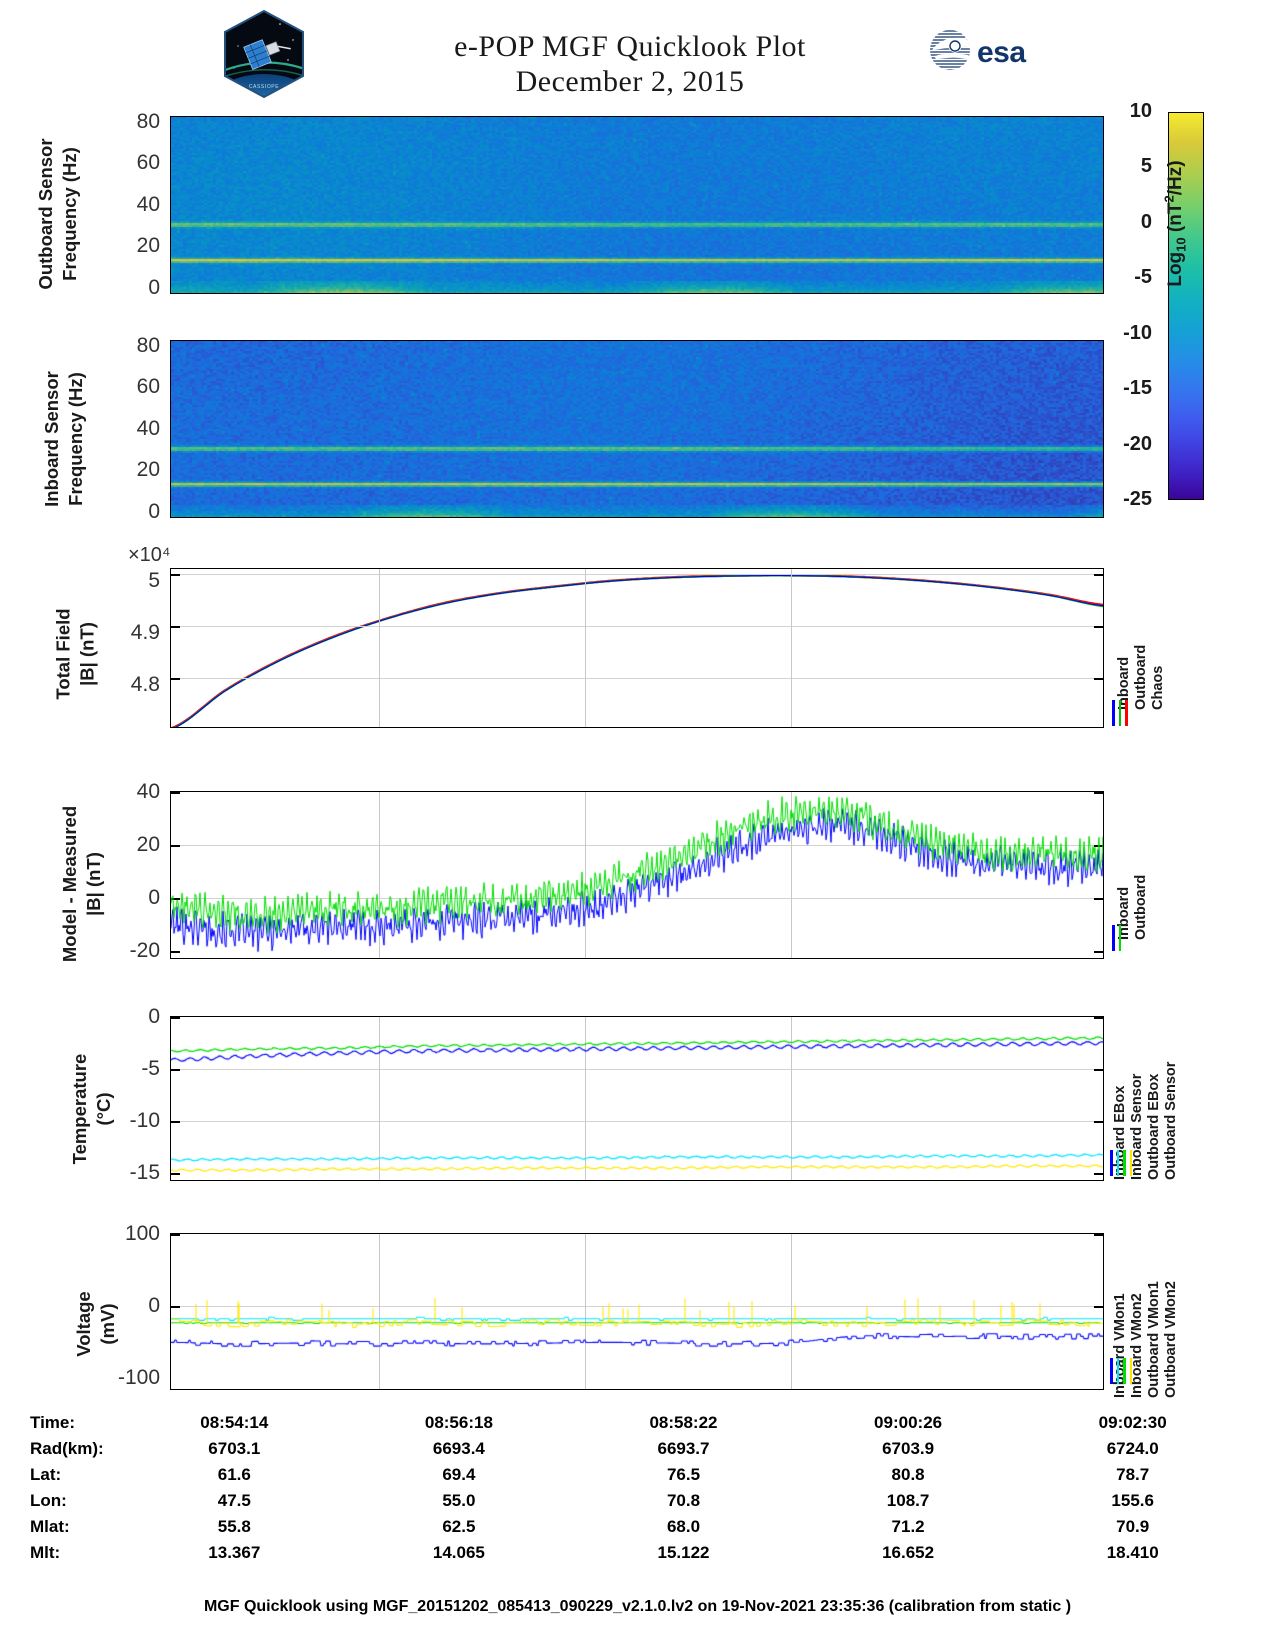  Describe the element at coordinates (683, 1500) in the screenshot. I see `table-cell: 70.8` at that location.